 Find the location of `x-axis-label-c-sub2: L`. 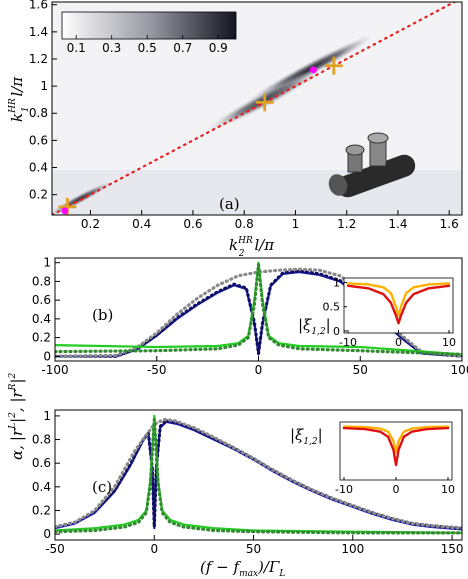

x-axis-label-c-sub2: L is located at coordinates (281, 574).